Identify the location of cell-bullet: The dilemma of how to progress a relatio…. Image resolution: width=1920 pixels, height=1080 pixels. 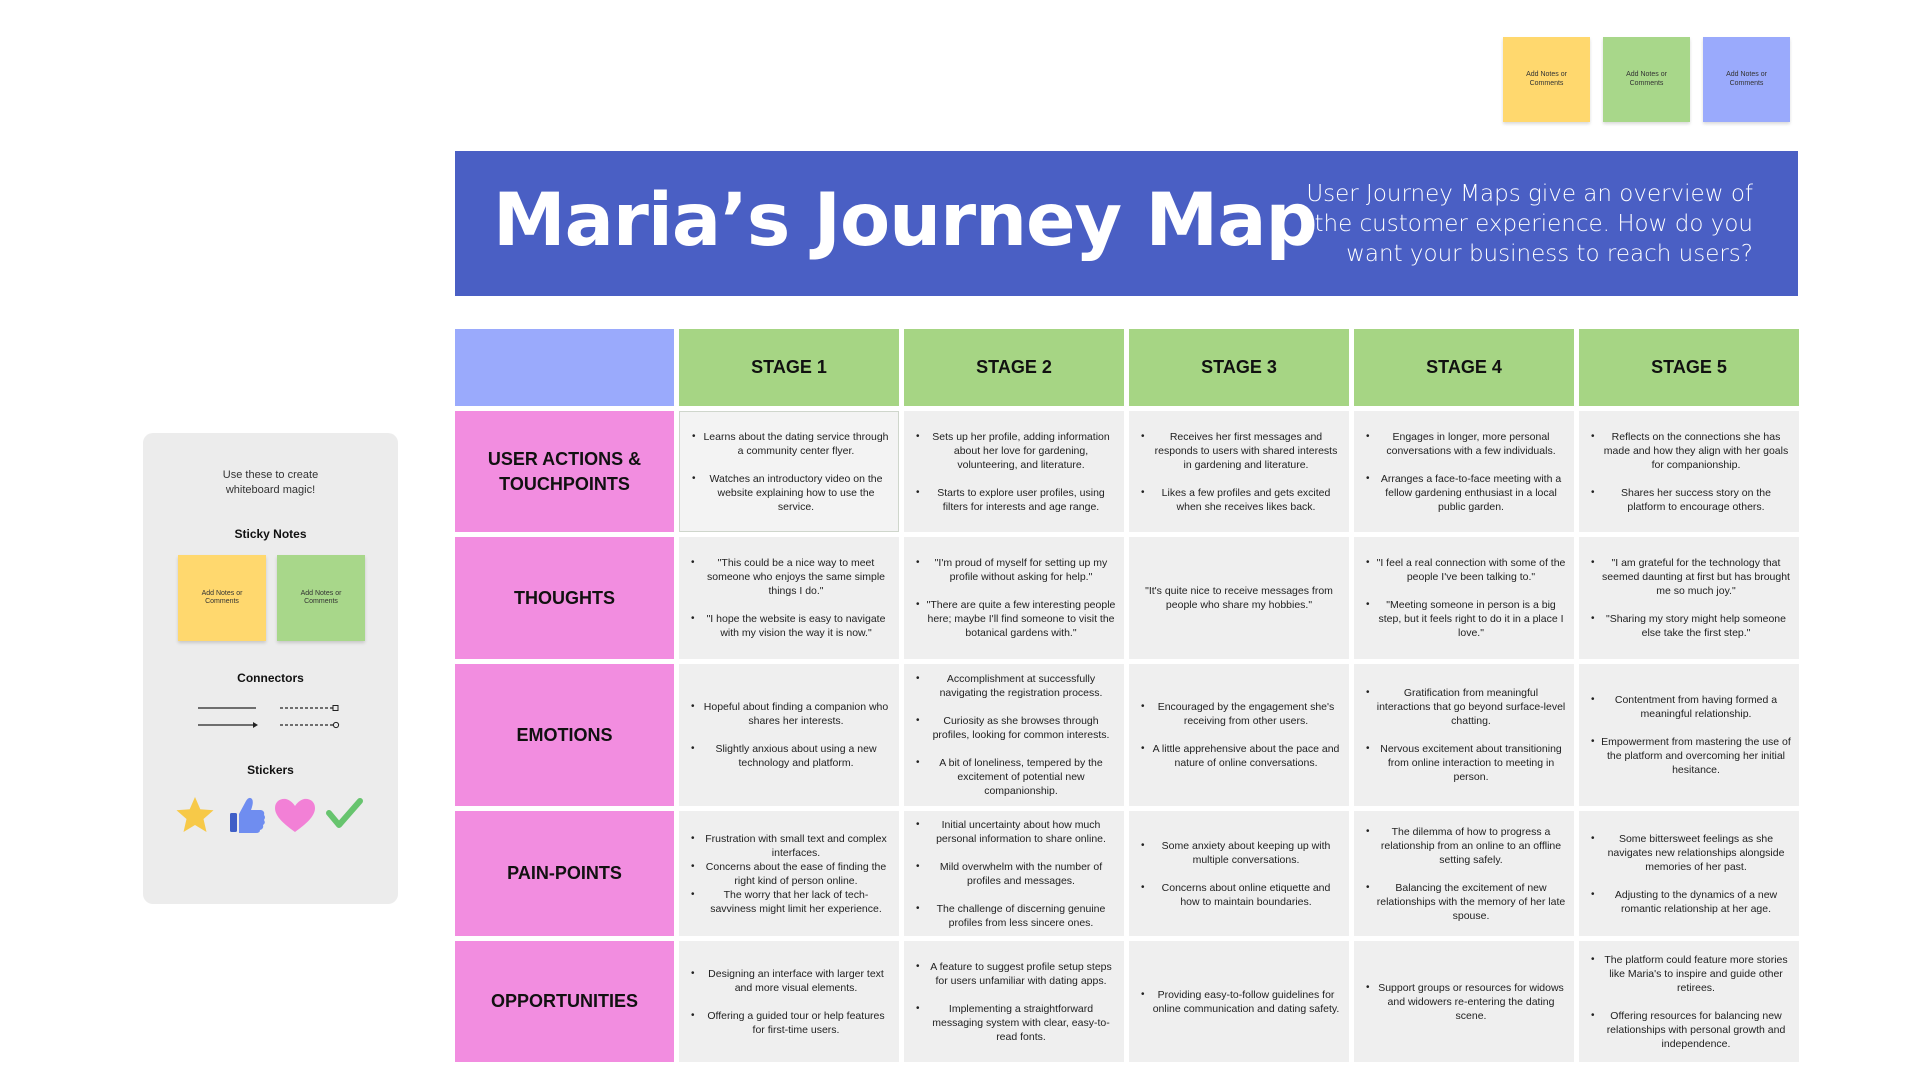
(1464, 846).